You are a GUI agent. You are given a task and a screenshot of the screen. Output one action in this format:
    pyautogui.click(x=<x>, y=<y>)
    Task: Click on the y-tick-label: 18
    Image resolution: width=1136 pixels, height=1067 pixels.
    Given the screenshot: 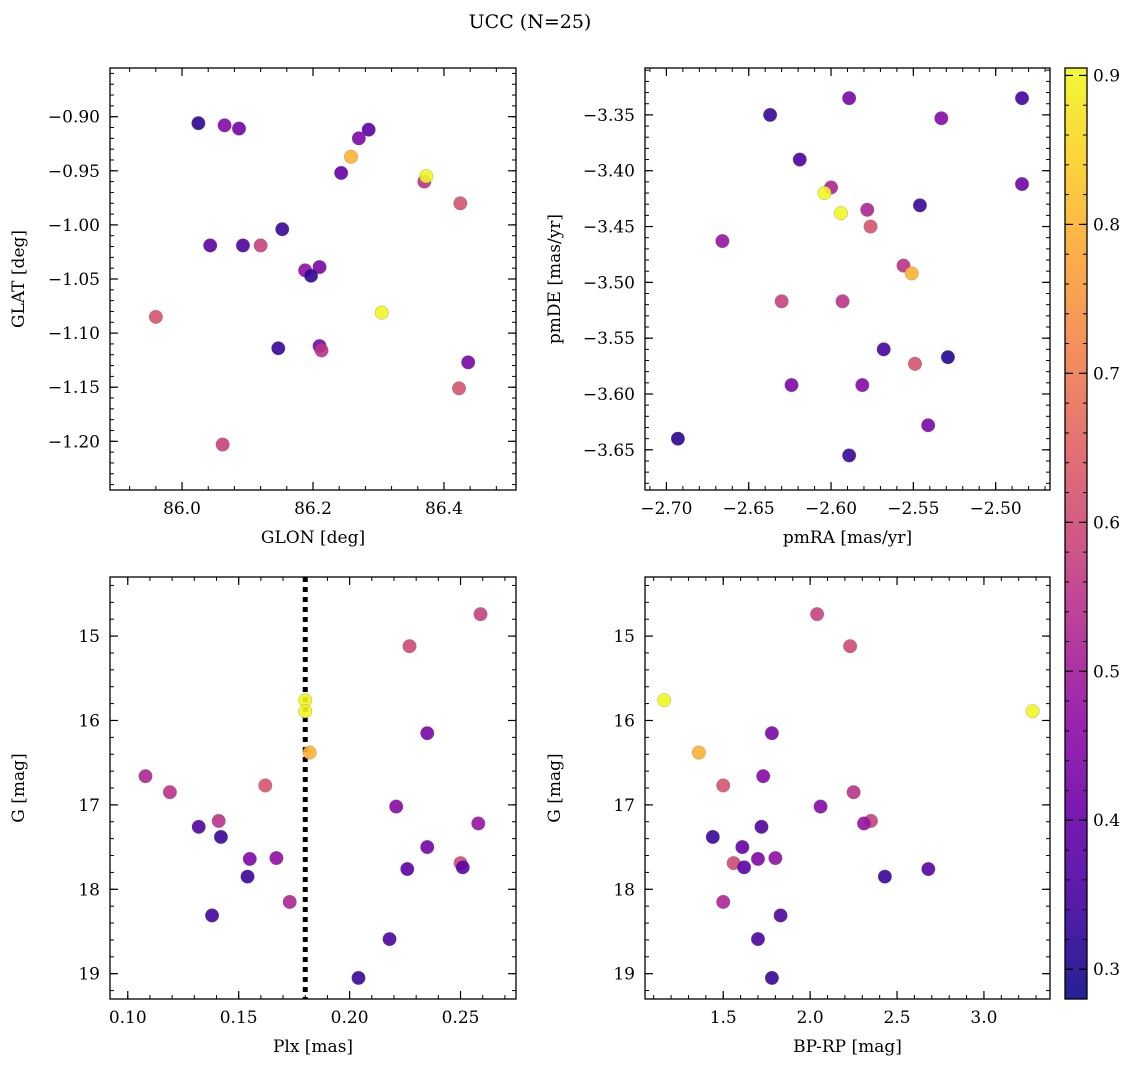 What is the action you would take?
    pyautogui.click(x=624, y=890)
    